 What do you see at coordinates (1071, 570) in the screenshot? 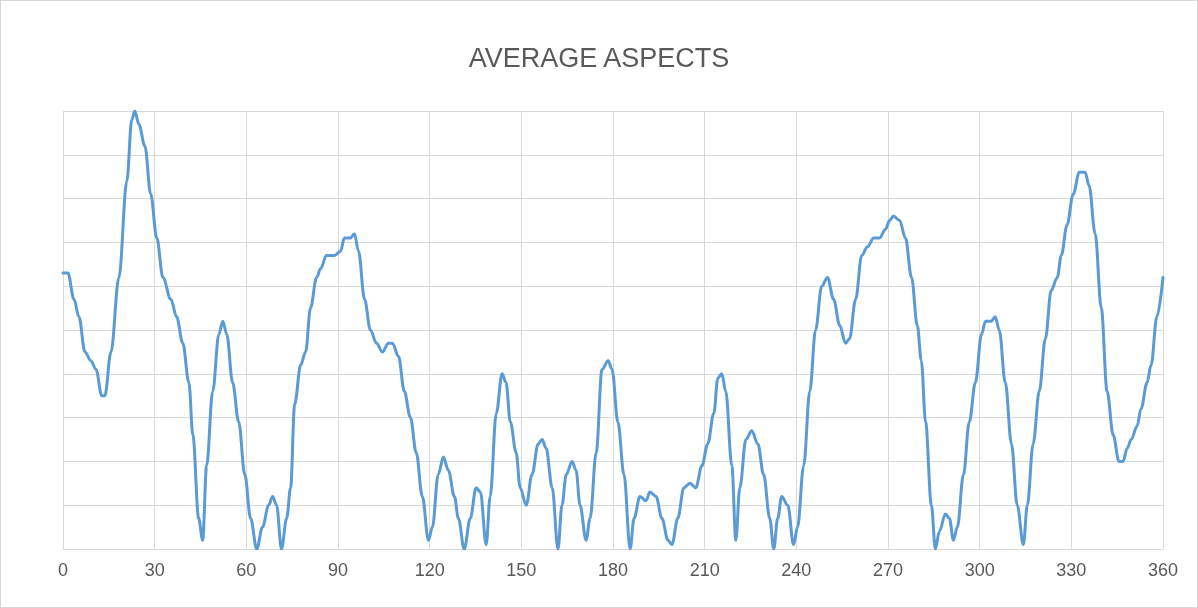
I see `x-tick-label: 330` at bounding box center [1071, 570].